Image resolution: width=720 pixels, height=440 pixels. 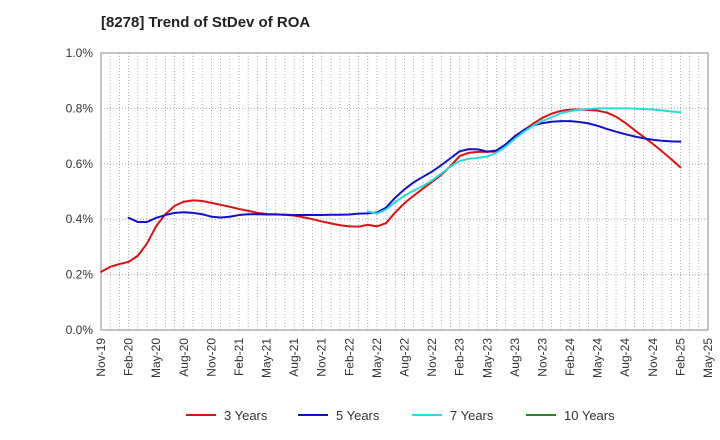 I want to click on x-tick-label: Feb-21, so click(x=239, y=357).